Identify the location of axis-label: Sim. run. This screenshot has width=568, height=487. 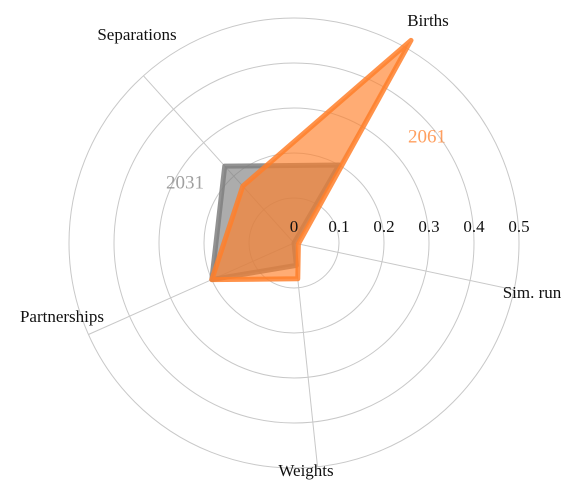
(532, 292).